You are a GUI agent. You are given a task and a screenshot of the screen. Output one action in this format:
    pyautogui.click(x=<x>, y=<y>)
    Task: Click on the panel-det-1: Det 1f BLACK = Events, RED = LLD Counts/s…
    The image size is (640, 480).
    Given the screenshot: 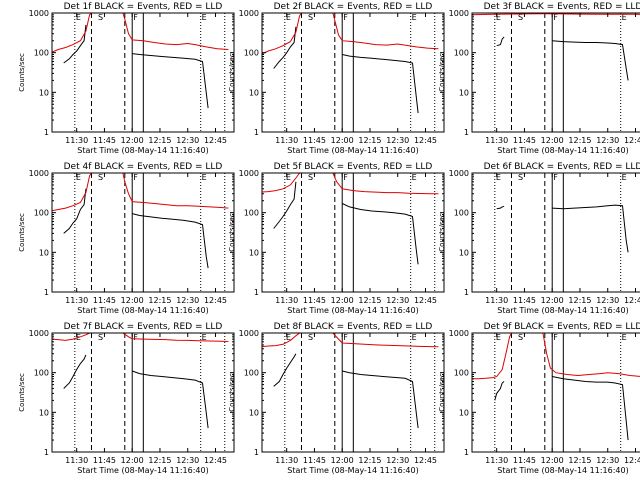 What is the action you would take?
    pyautogui.click(x=126, y=78)
    